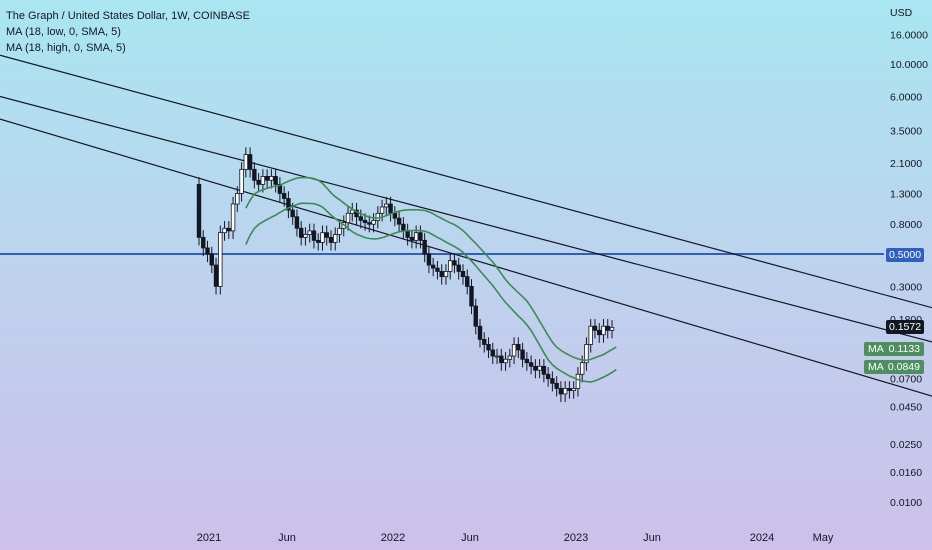 Image resolution: width=932 pixels, height=550 pixels. What do you see at coordinates (906, 97) in the screenshot?
I see `price-axis-label: 6.0000` at bounding box center [906, 97].